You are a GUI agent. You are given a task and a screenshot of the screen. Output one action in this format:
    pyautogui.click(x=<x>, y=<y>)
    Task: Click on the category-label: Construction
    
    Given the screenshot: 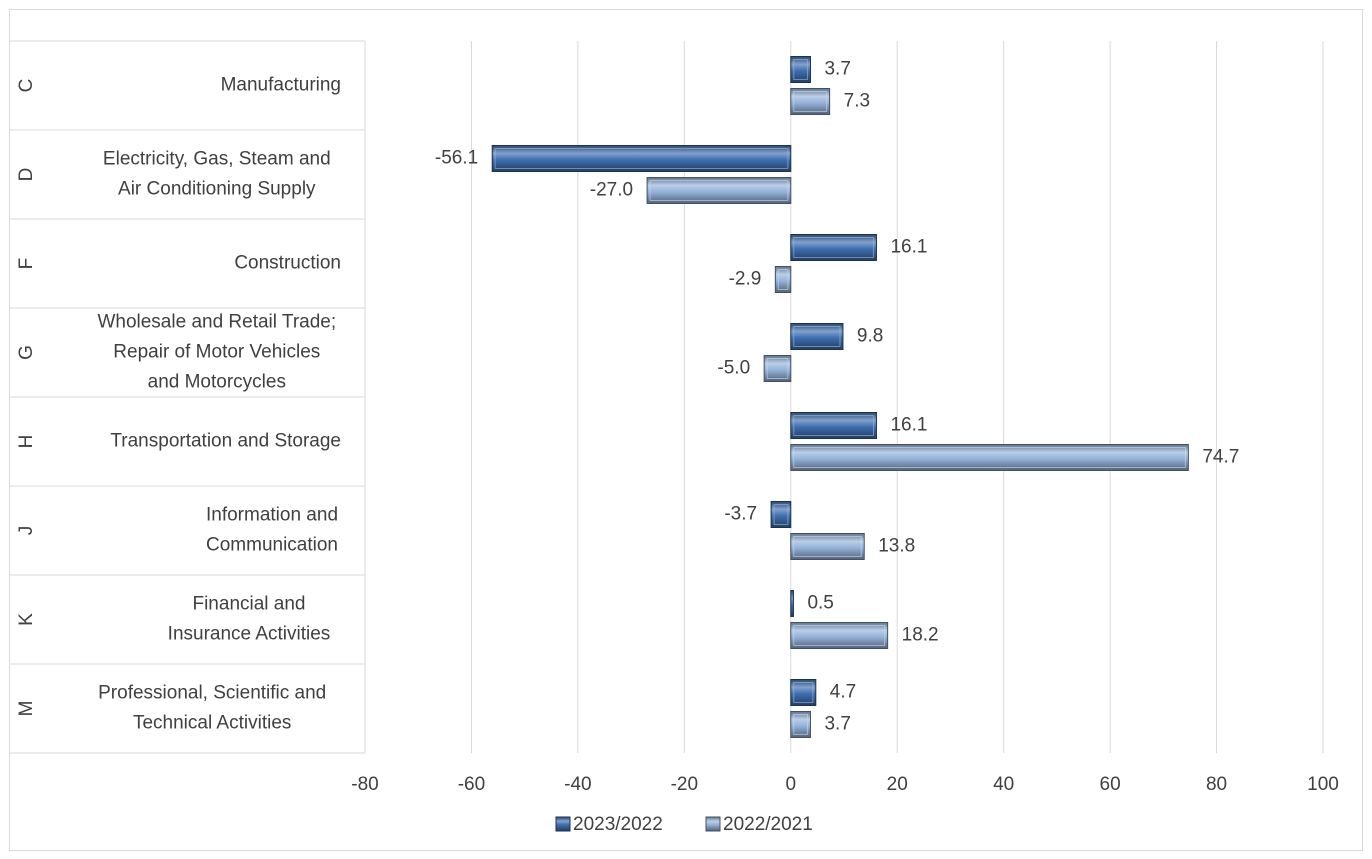 What is the action you would take?
    pyautogui.click(x=287, y=263)
    